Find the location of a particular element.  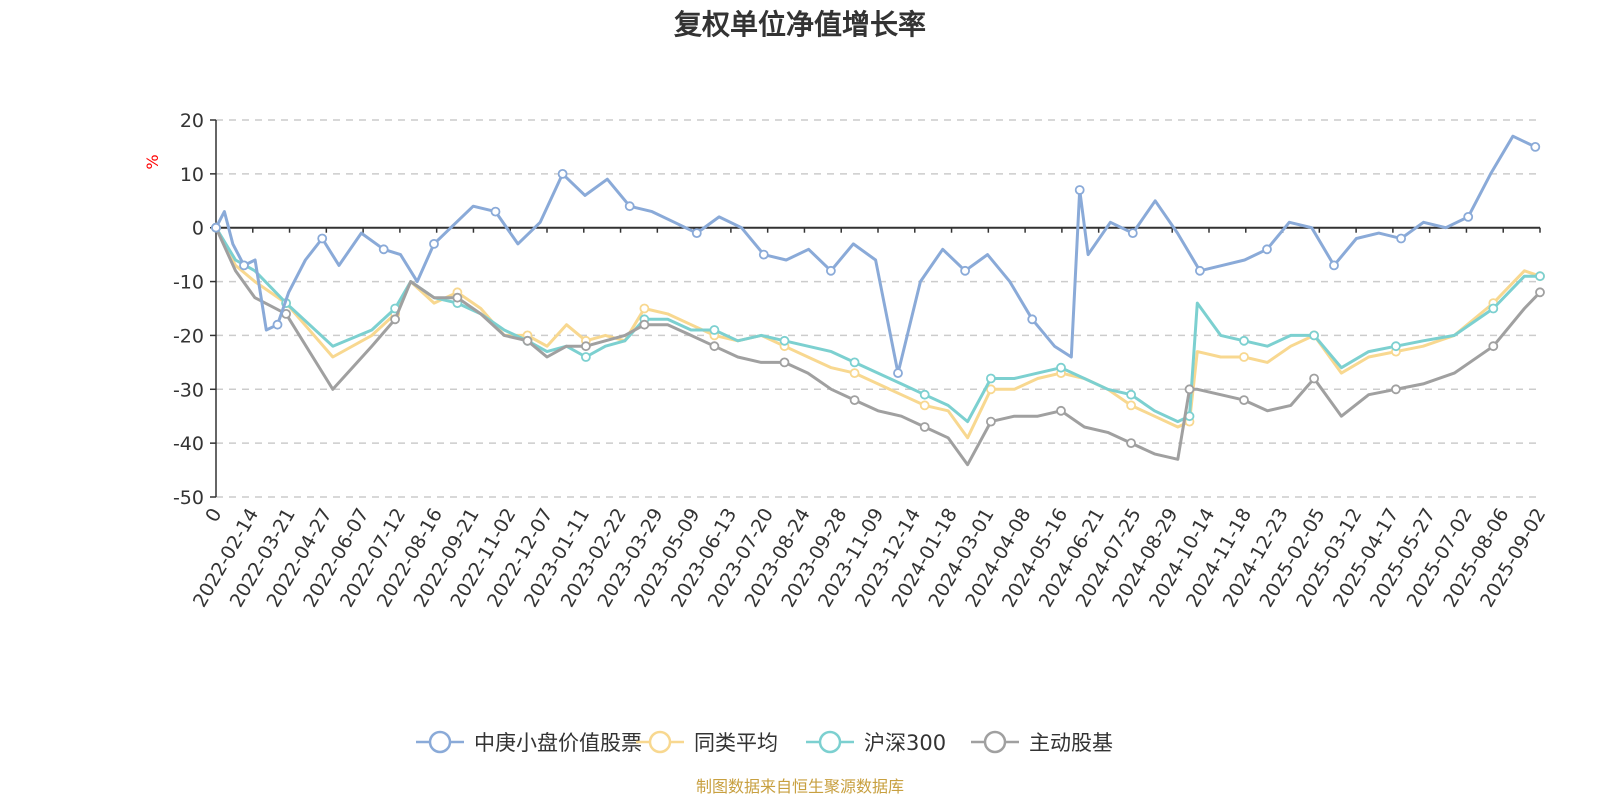

y-axis-unit: % is located at coordinates (152, 161).